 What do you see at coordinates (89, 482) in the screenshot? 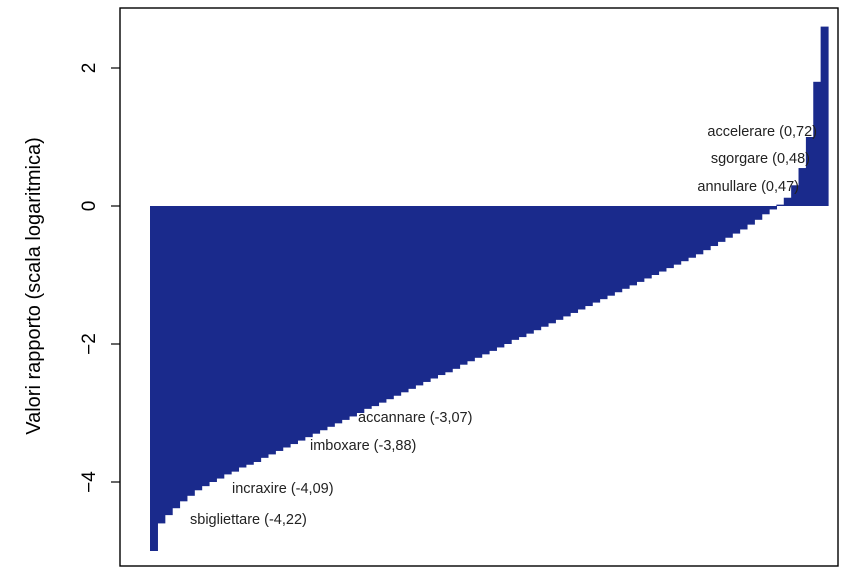
I see `y-tick-label: −4` at bounding box center [89, 482].